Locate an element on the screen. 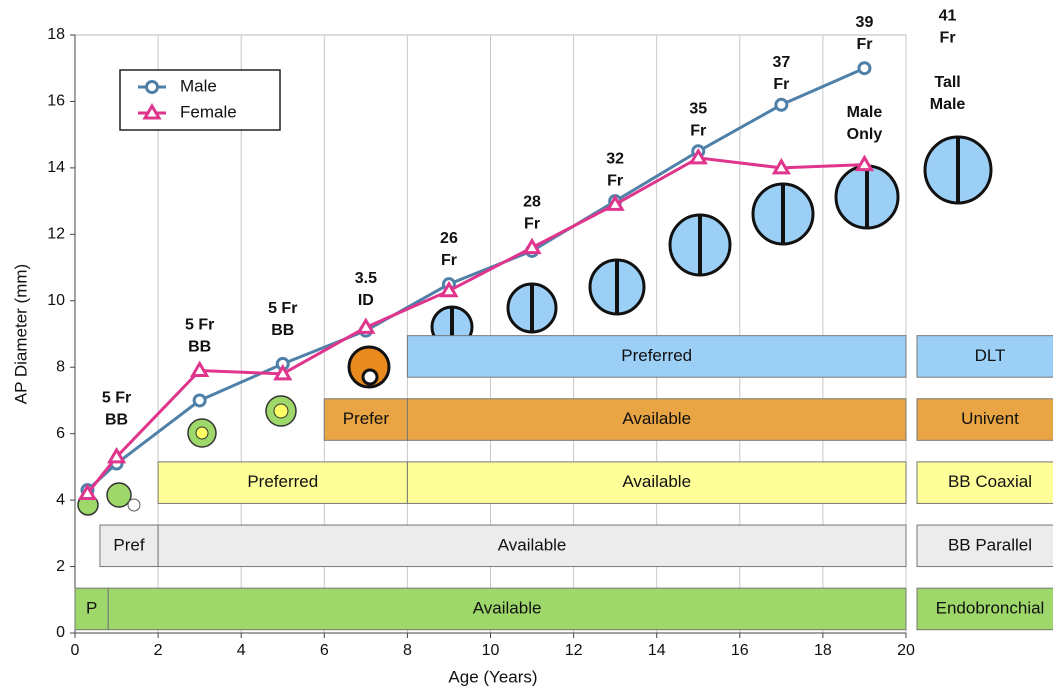  annotation: Only is located at coordinates (865, 134).